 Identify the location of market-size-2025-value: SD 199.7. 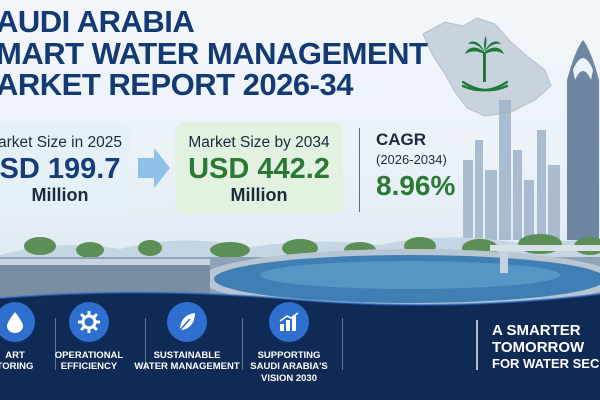
(60, 169).